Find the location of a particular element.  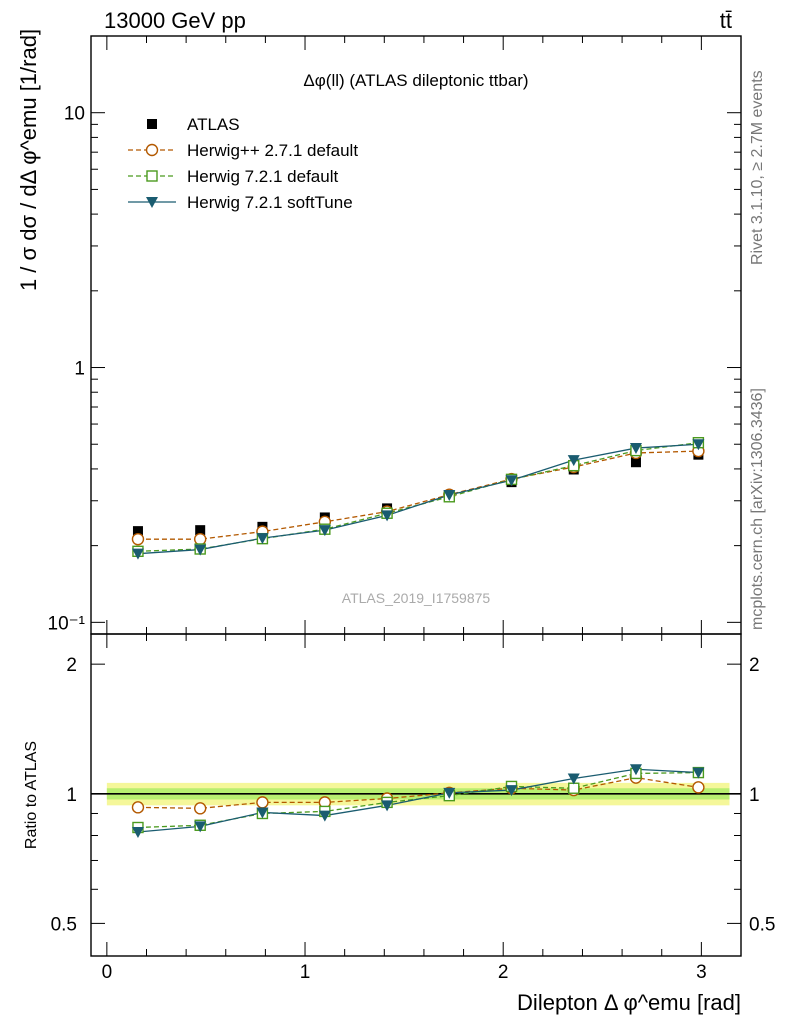

ratio-y-tick-label: 2 is located at coordinates (71, 665).